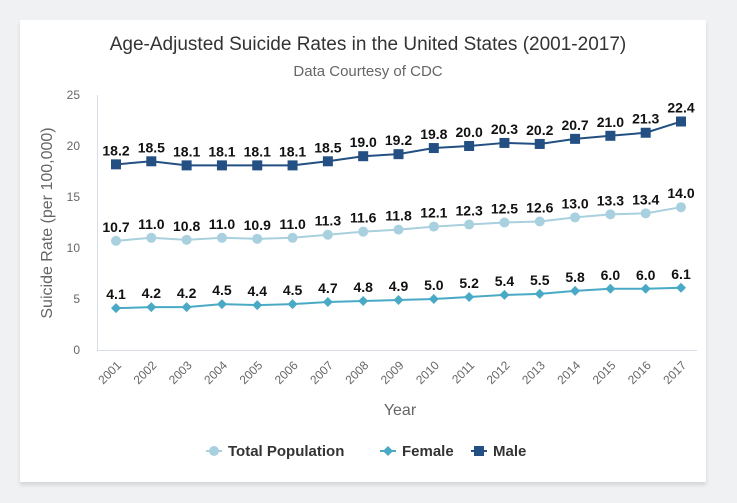 This screenshot has width=737, height=503. I want to click on data-label: 5.2, so click(469, 283).